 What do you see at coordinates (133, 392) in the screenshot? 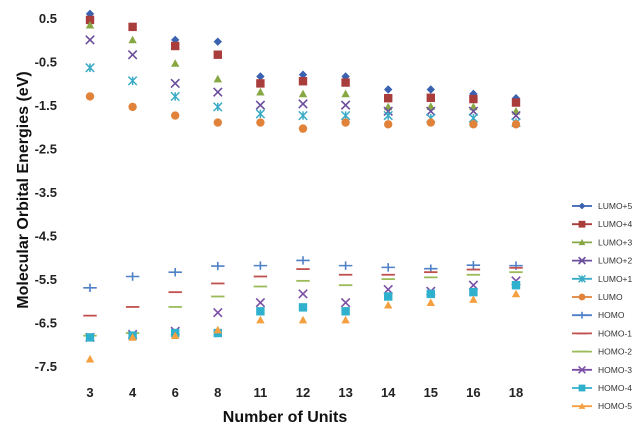
I see `x-tick-label: 4` at bounding box center [133, 392].